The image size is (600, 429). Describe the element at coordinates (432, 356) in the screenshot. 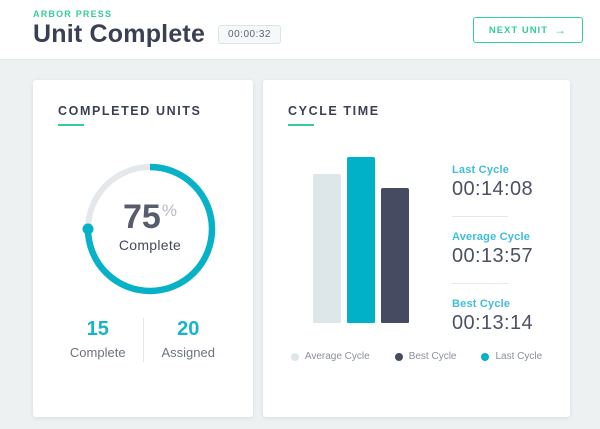

I see `legend-label-best: Best Cycle` at that location.